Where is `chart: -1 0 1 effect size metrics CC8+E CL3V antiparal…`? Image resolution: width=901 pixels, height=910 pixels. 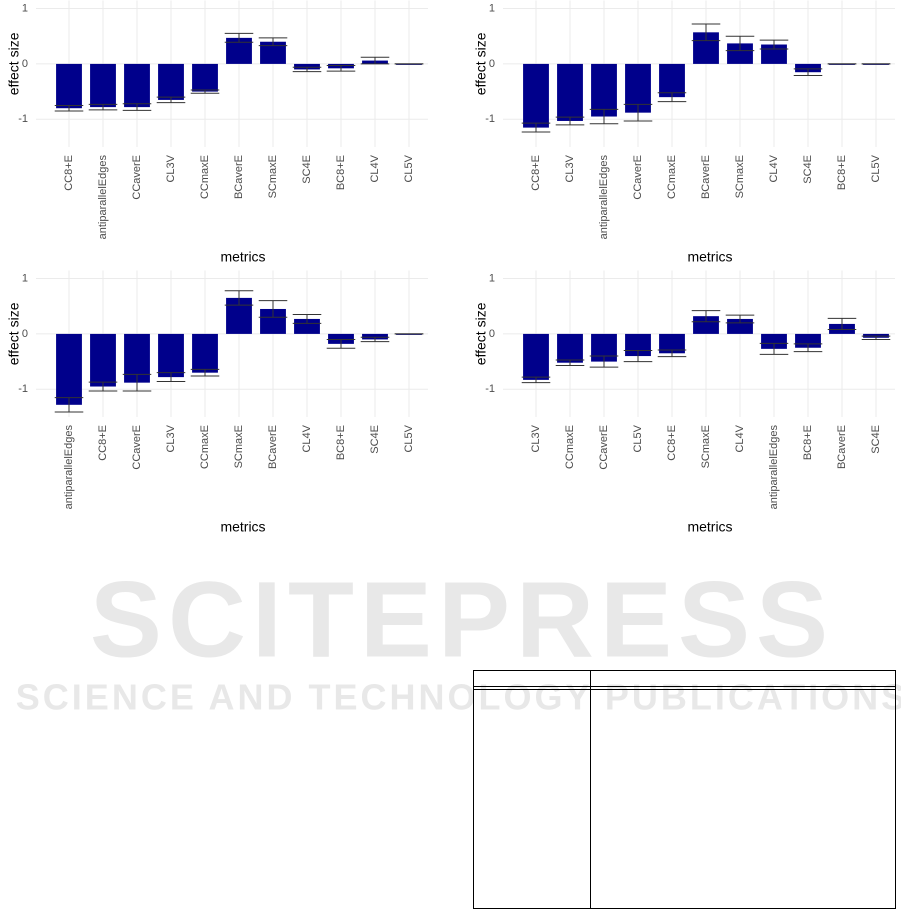 chart: -1 0 1 effect size metrics CC8+E CL3V antiparal… is located at coordinates (684, 132).